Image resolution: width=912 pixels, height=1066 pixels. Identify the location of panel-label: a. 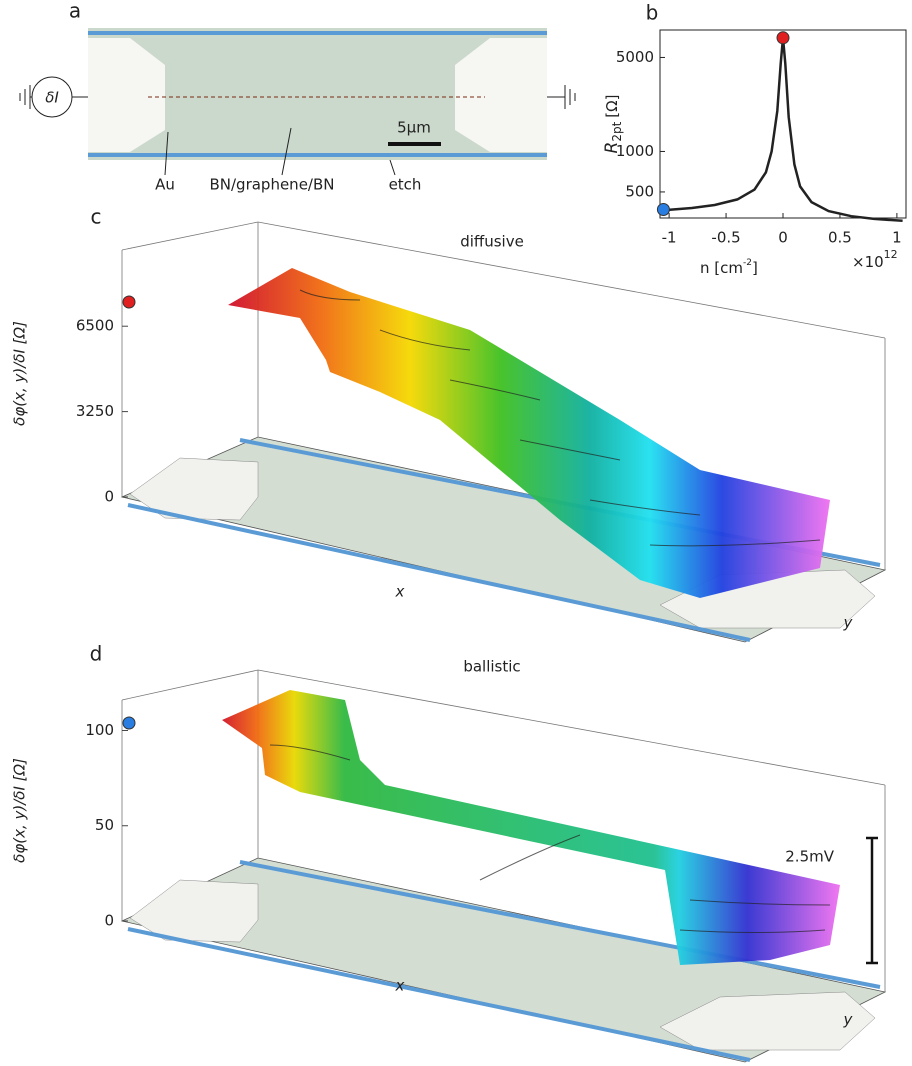
(75, 11).